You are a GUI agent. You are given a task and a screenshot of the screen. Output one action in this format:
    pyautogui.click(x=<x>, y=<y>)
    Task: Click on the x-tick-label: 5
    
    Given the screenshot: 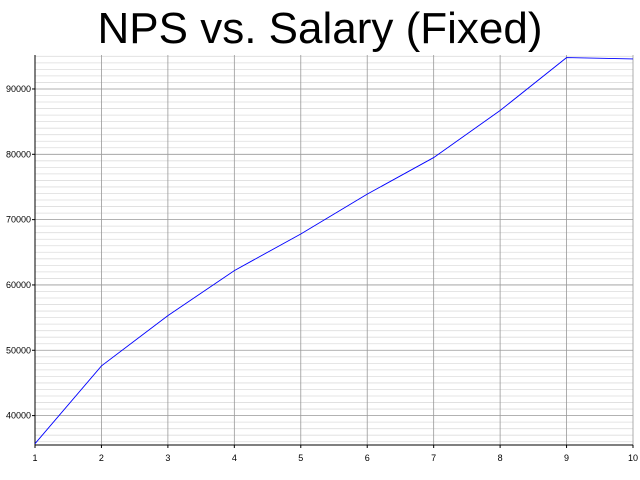 What is the action you would take?
    pyautogui.click(x=300, y=458)
    